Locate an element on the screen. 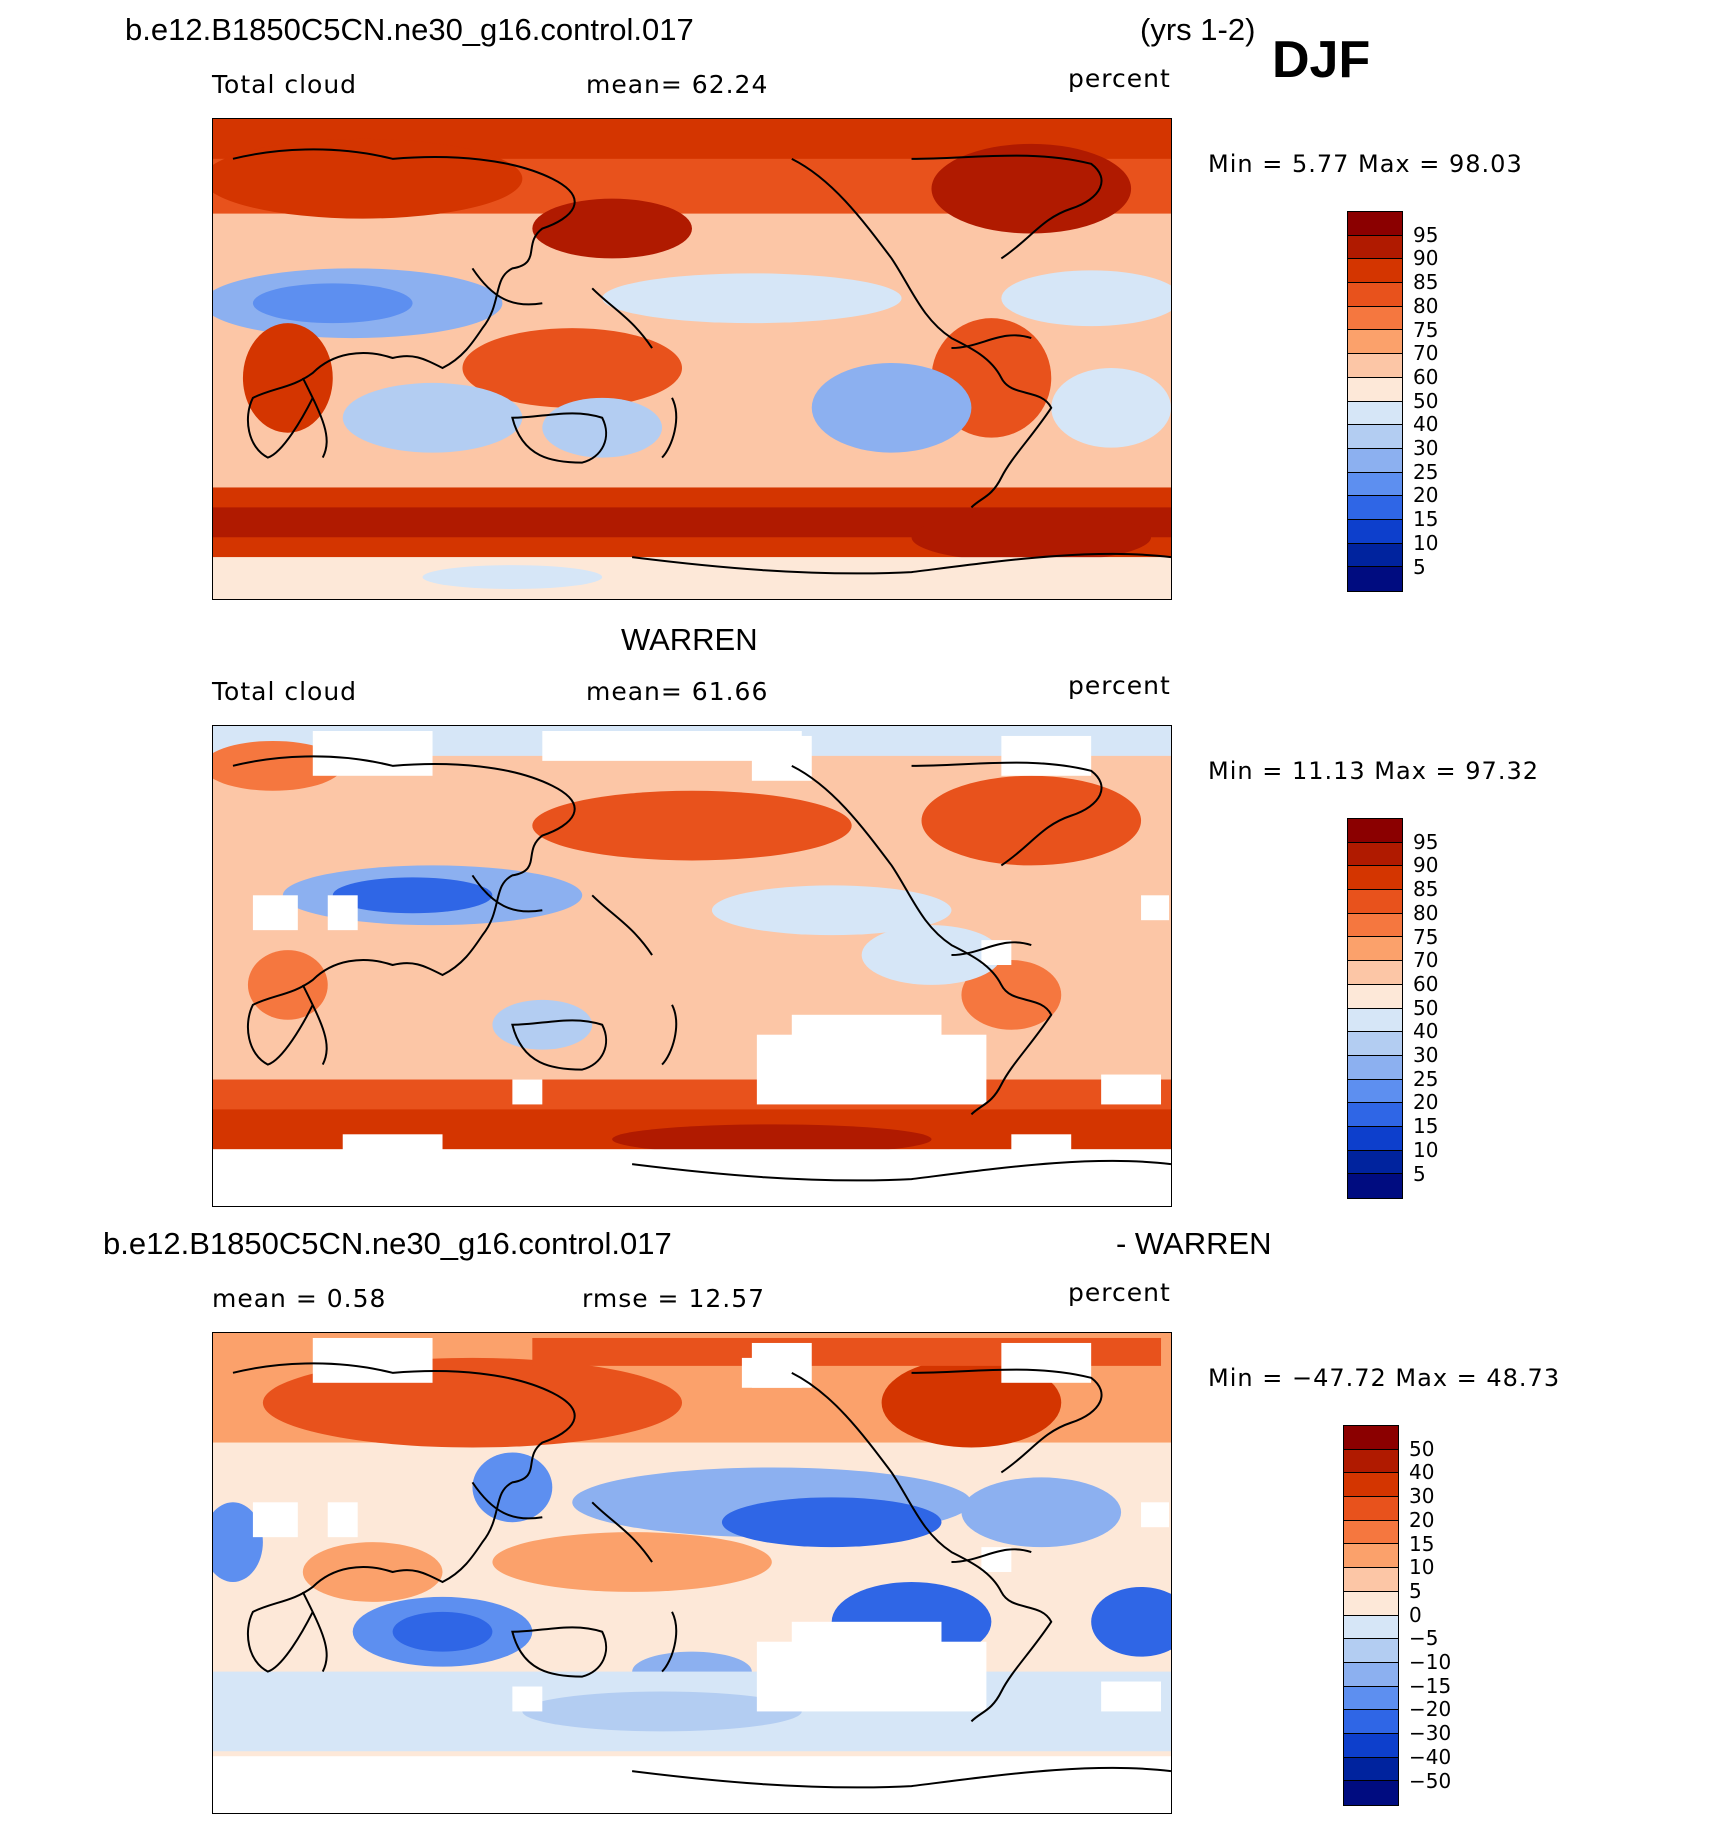 The width and height of the screenshot is (1710, 1836). panel1-variable: Total cloud is located at coordinates (285, 84).